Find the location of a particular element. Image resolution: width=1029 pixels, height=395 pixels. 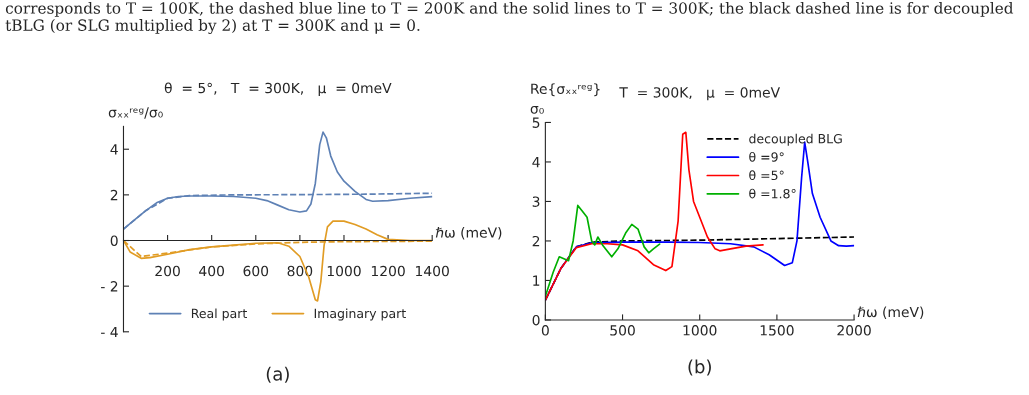

chart-title: T = 300K, μ = 0meV is located at coordinates (699, 94).